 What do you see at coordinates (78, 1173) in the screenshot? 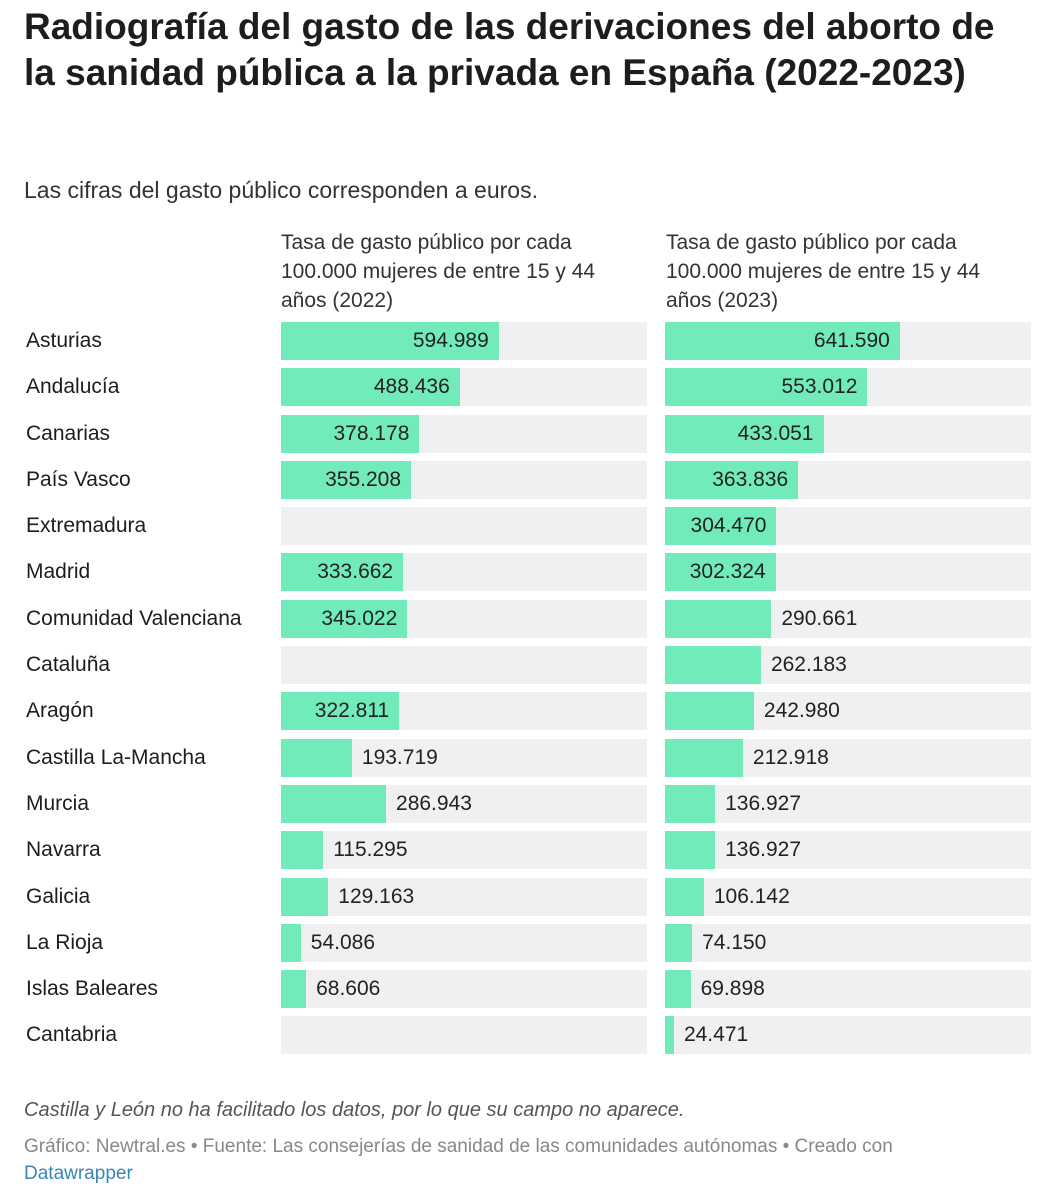
I see `datawrapper-link: Datawrapper` at bounding box center [78, 1173].